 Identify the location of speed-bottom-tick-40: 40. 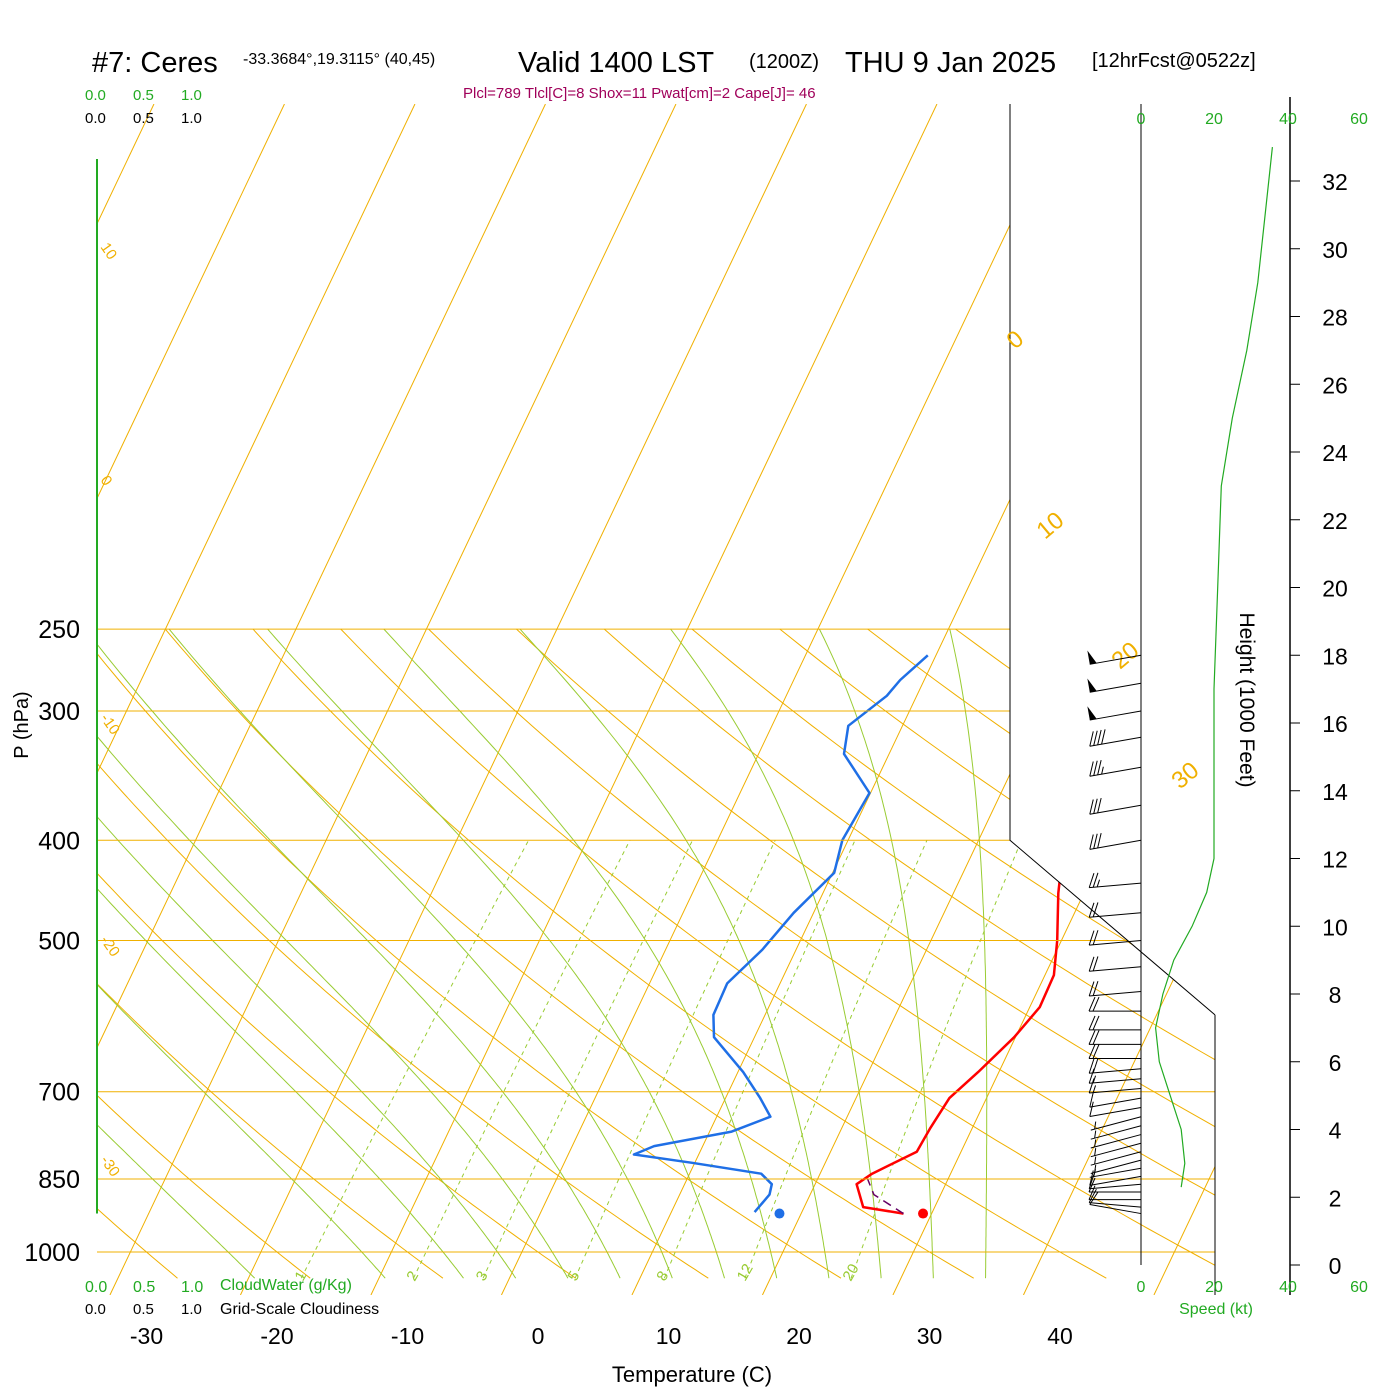
(1288, 1287).